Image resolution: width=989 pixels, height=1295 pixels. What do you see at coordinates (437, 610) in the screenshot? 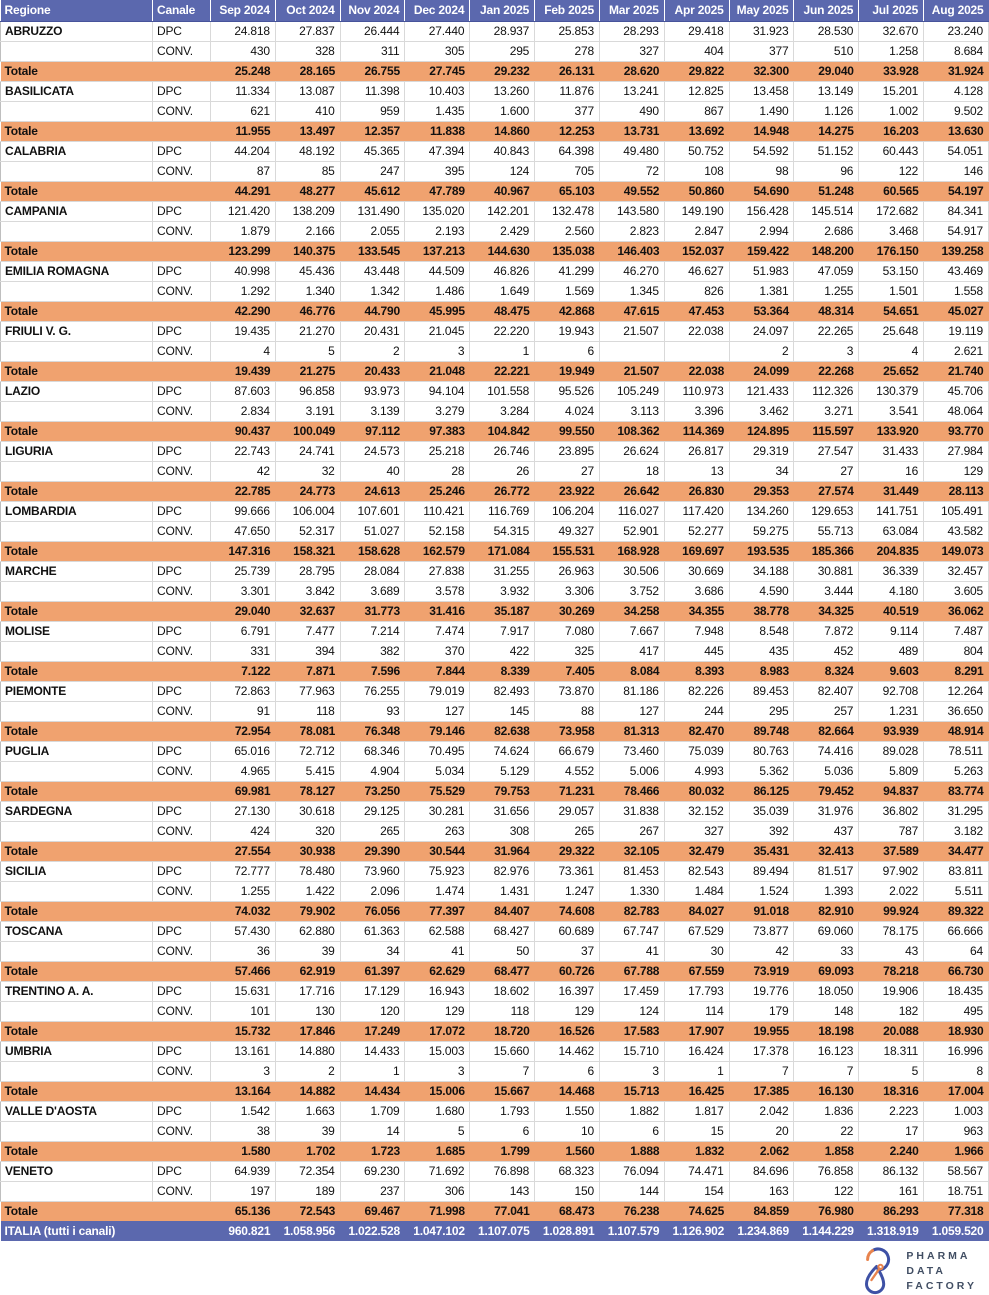
I see `totale-value-cell: 31.416` at bounding box center [437, 610].